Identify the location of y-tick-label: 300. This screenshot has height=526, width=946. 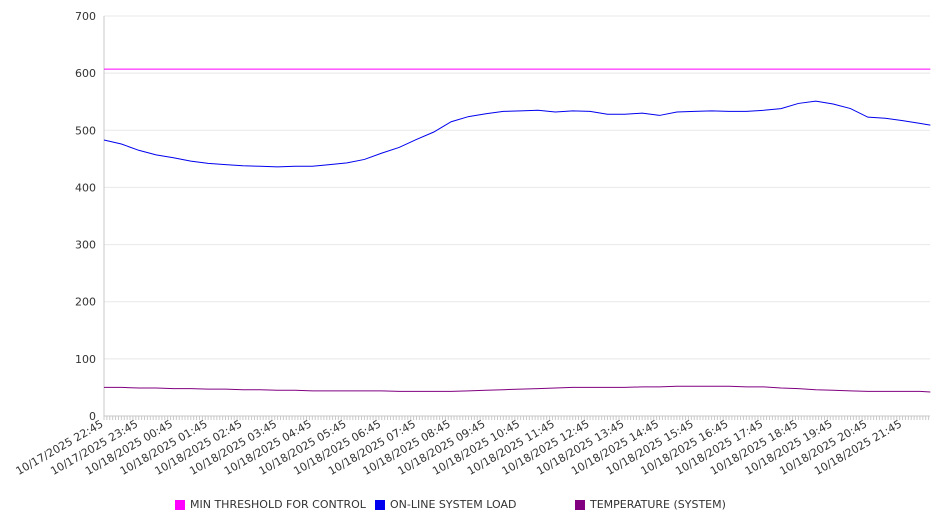
(85, 245).